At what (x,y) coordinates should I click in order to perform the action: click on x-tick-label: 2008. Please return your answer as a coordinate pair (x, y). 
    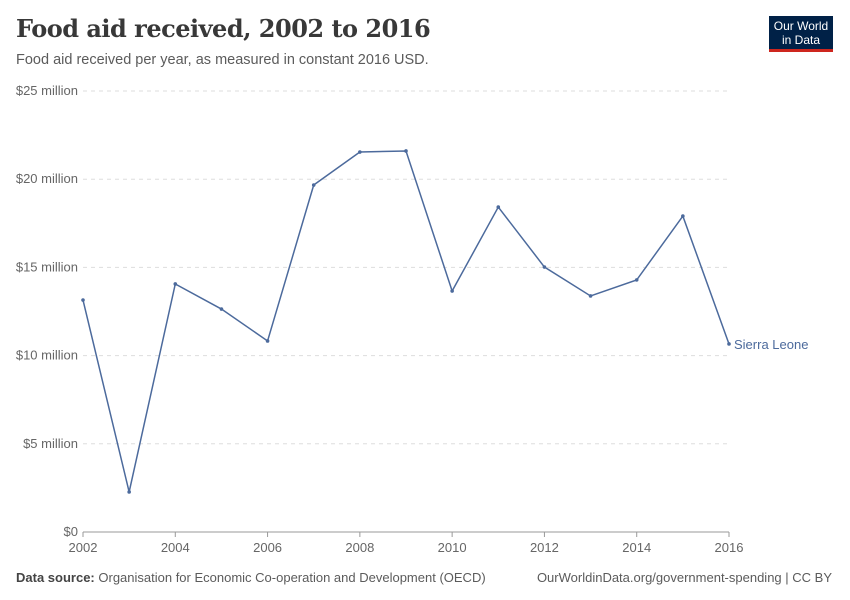
    Looking at the image, I should click on (359, 547).